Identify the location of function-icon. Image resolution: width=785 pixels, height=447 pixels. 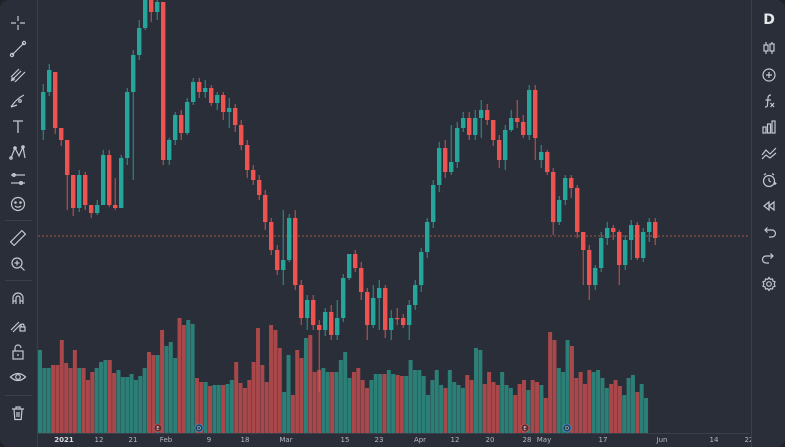
(769, 101).